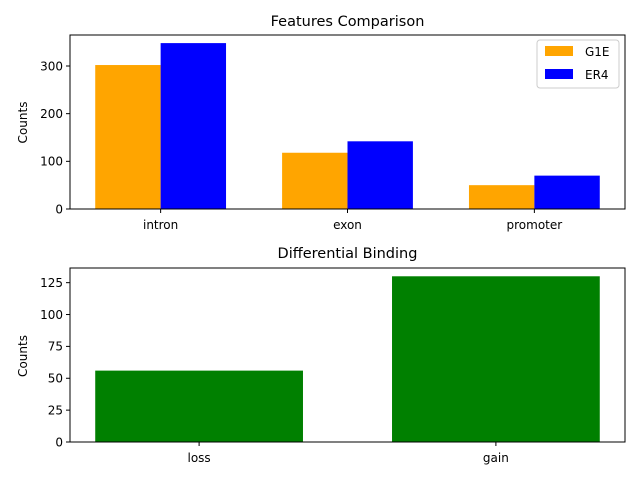  I want to click on chart1-ylabel: Counts, so click(23, 123).